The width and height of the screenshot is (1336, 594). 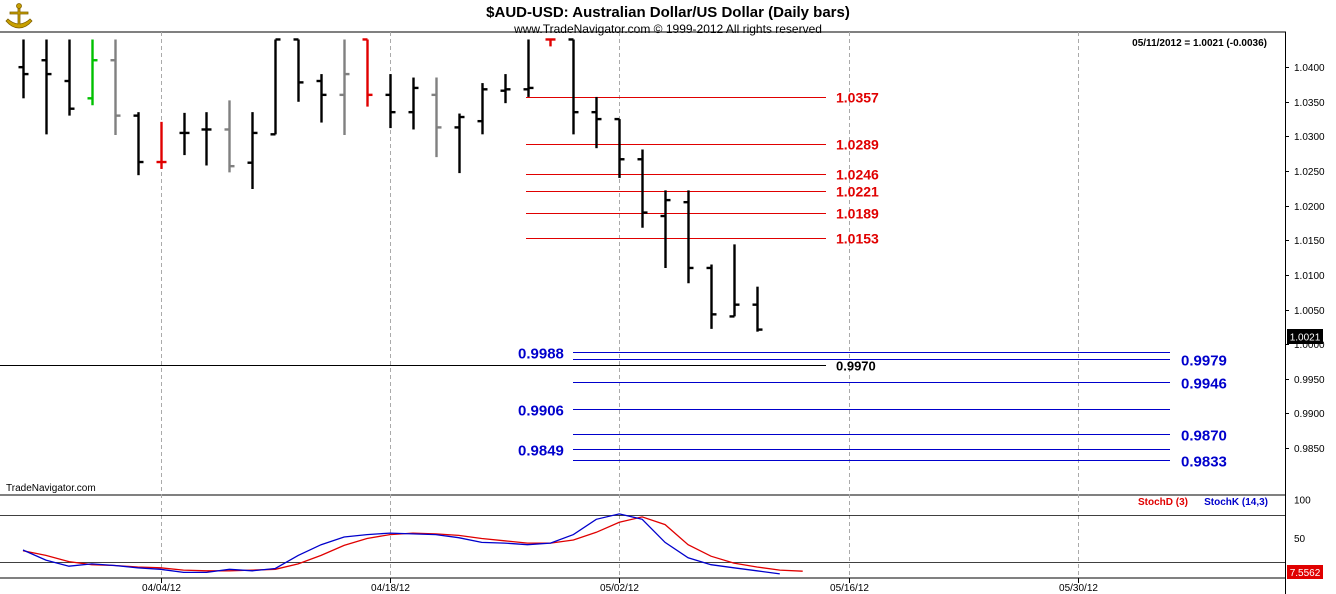 What do you see at coordinates (412, 544) in the screenshot?
I see `stochd-line` at bounding box center [412, 544].